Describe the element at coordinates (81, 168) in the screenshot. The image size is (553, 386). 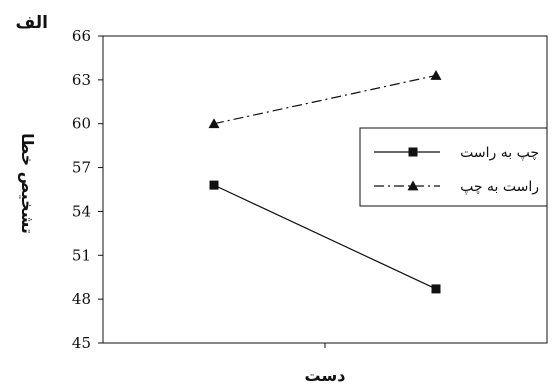
I see `y-tick-label: 57` at that location.